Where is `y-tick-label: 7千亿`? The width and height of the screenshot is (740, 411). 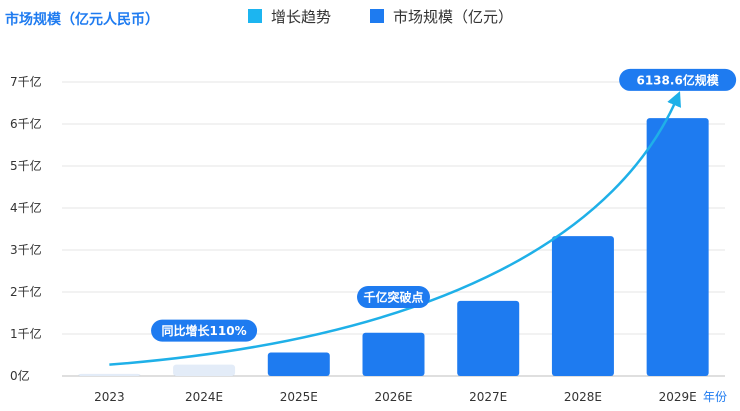 y-tick-label: 7千亿 is located at coordinates (26, 81).